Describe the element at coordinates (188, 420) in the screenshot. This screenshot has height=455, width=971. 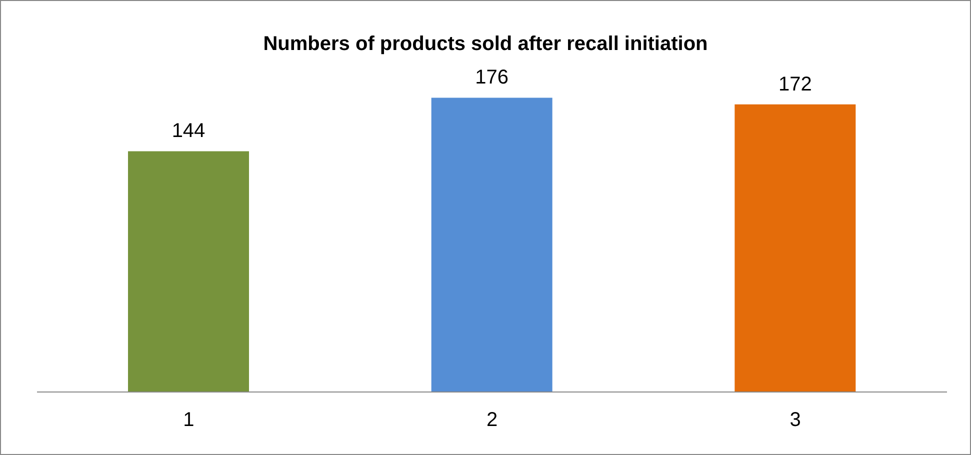
I see `x-tick-label: 1` at that location.